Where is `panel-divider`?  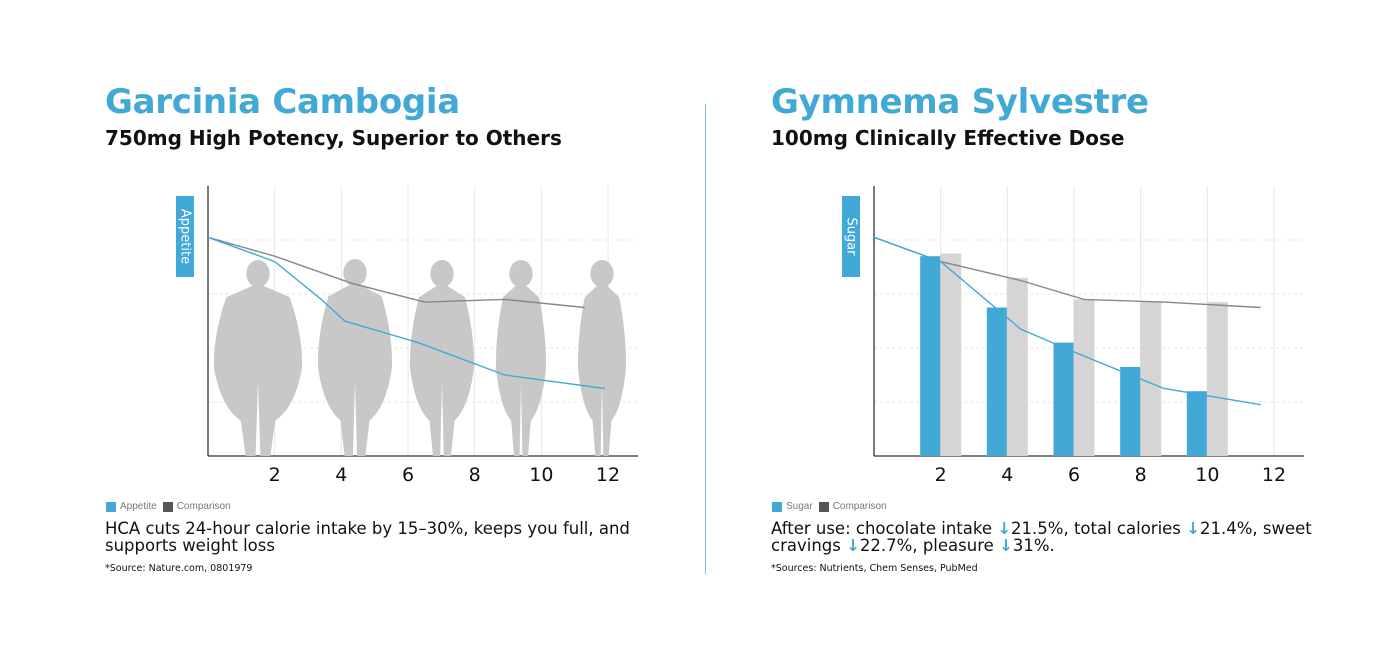
panel-divider is located at coordinates (705, 339).